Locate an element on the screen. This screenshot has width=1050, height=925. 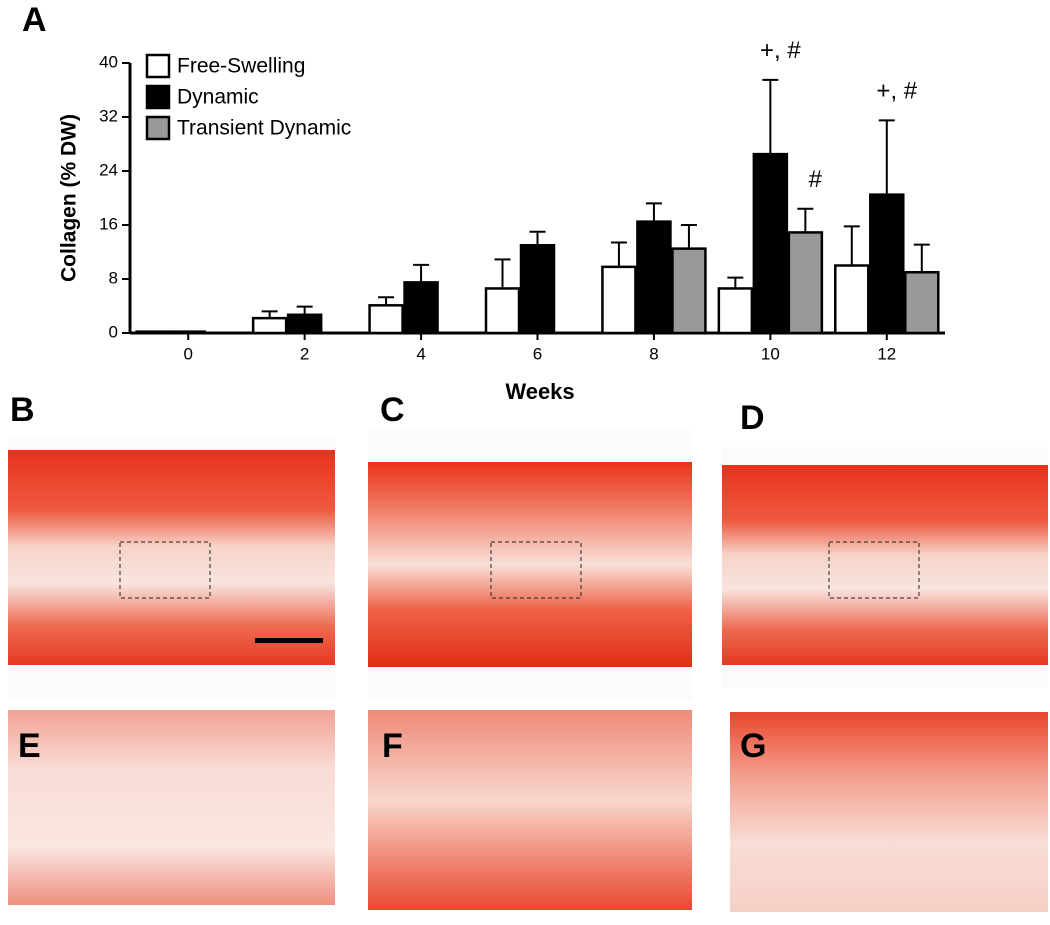
panel-label: B is located at coordinates (22, 410).